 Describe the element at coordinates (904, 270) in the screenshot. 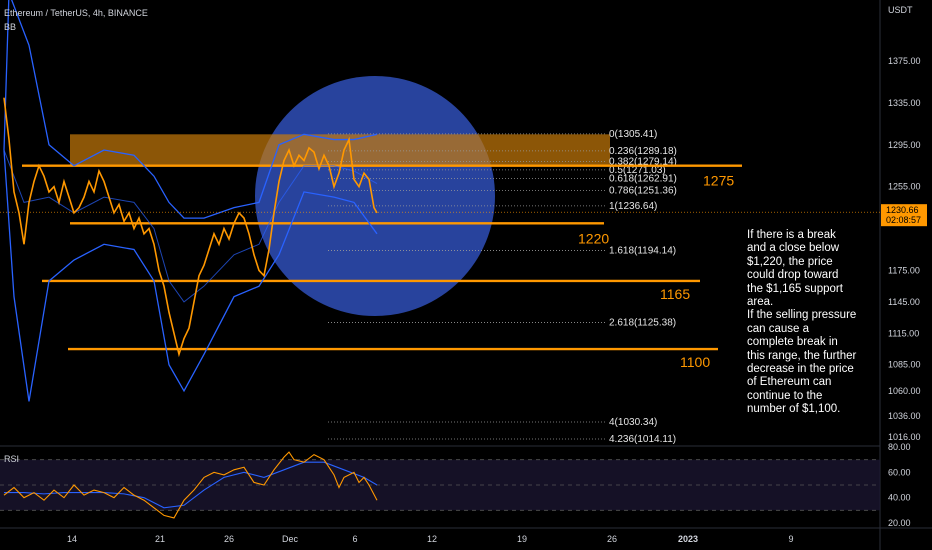

I see `price-tick: 1175.00` at that location.